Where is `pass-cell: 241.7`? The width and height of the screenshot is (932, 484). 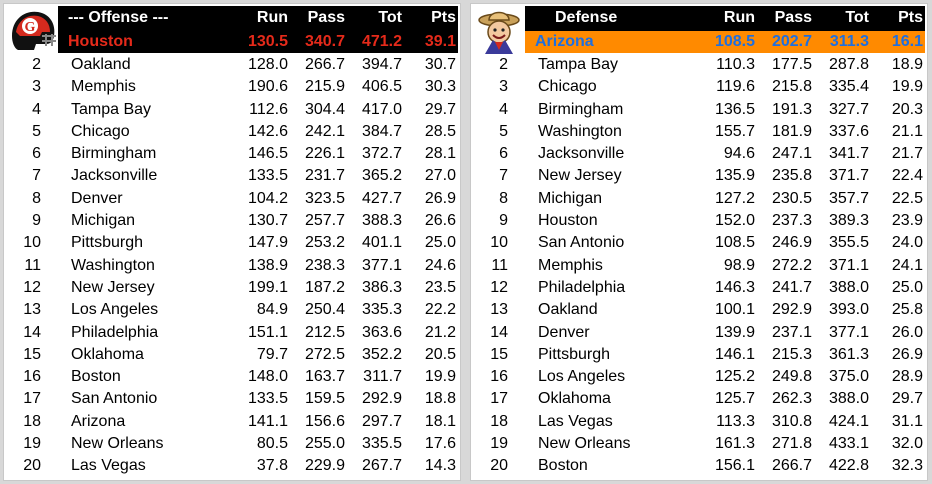
pass-cell: 241.7 is located at coordinates (791, 287).